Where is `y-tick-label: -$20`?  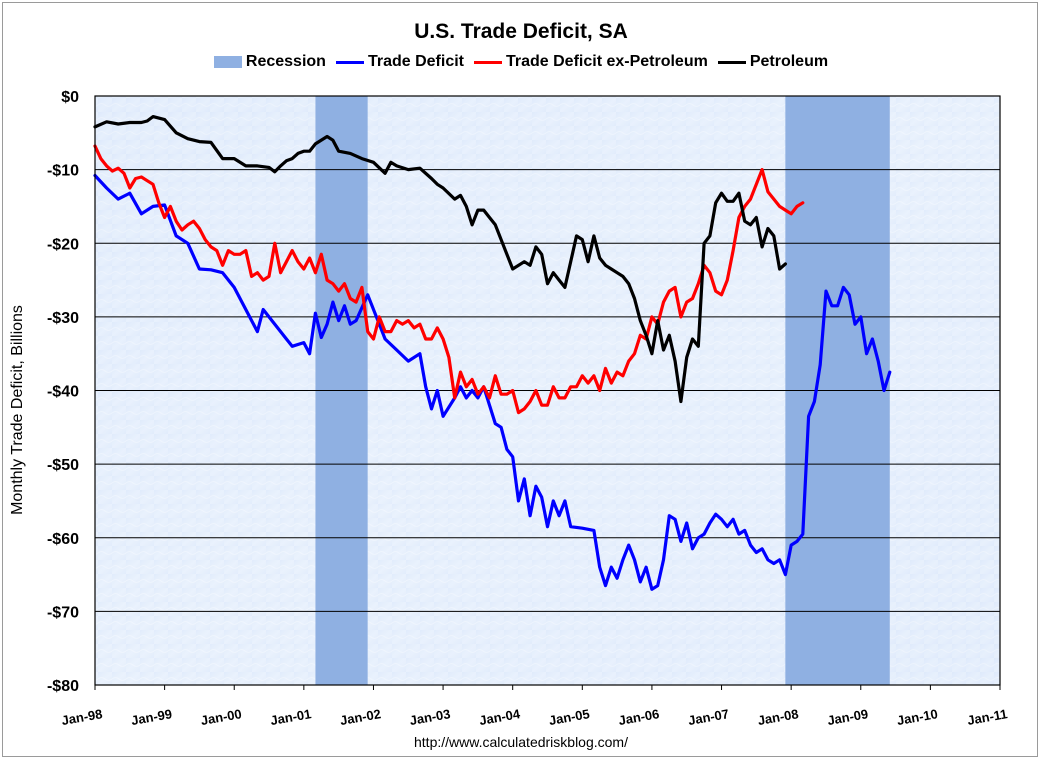
y-tick-label: -$20 is located at coordinates (63, 244).